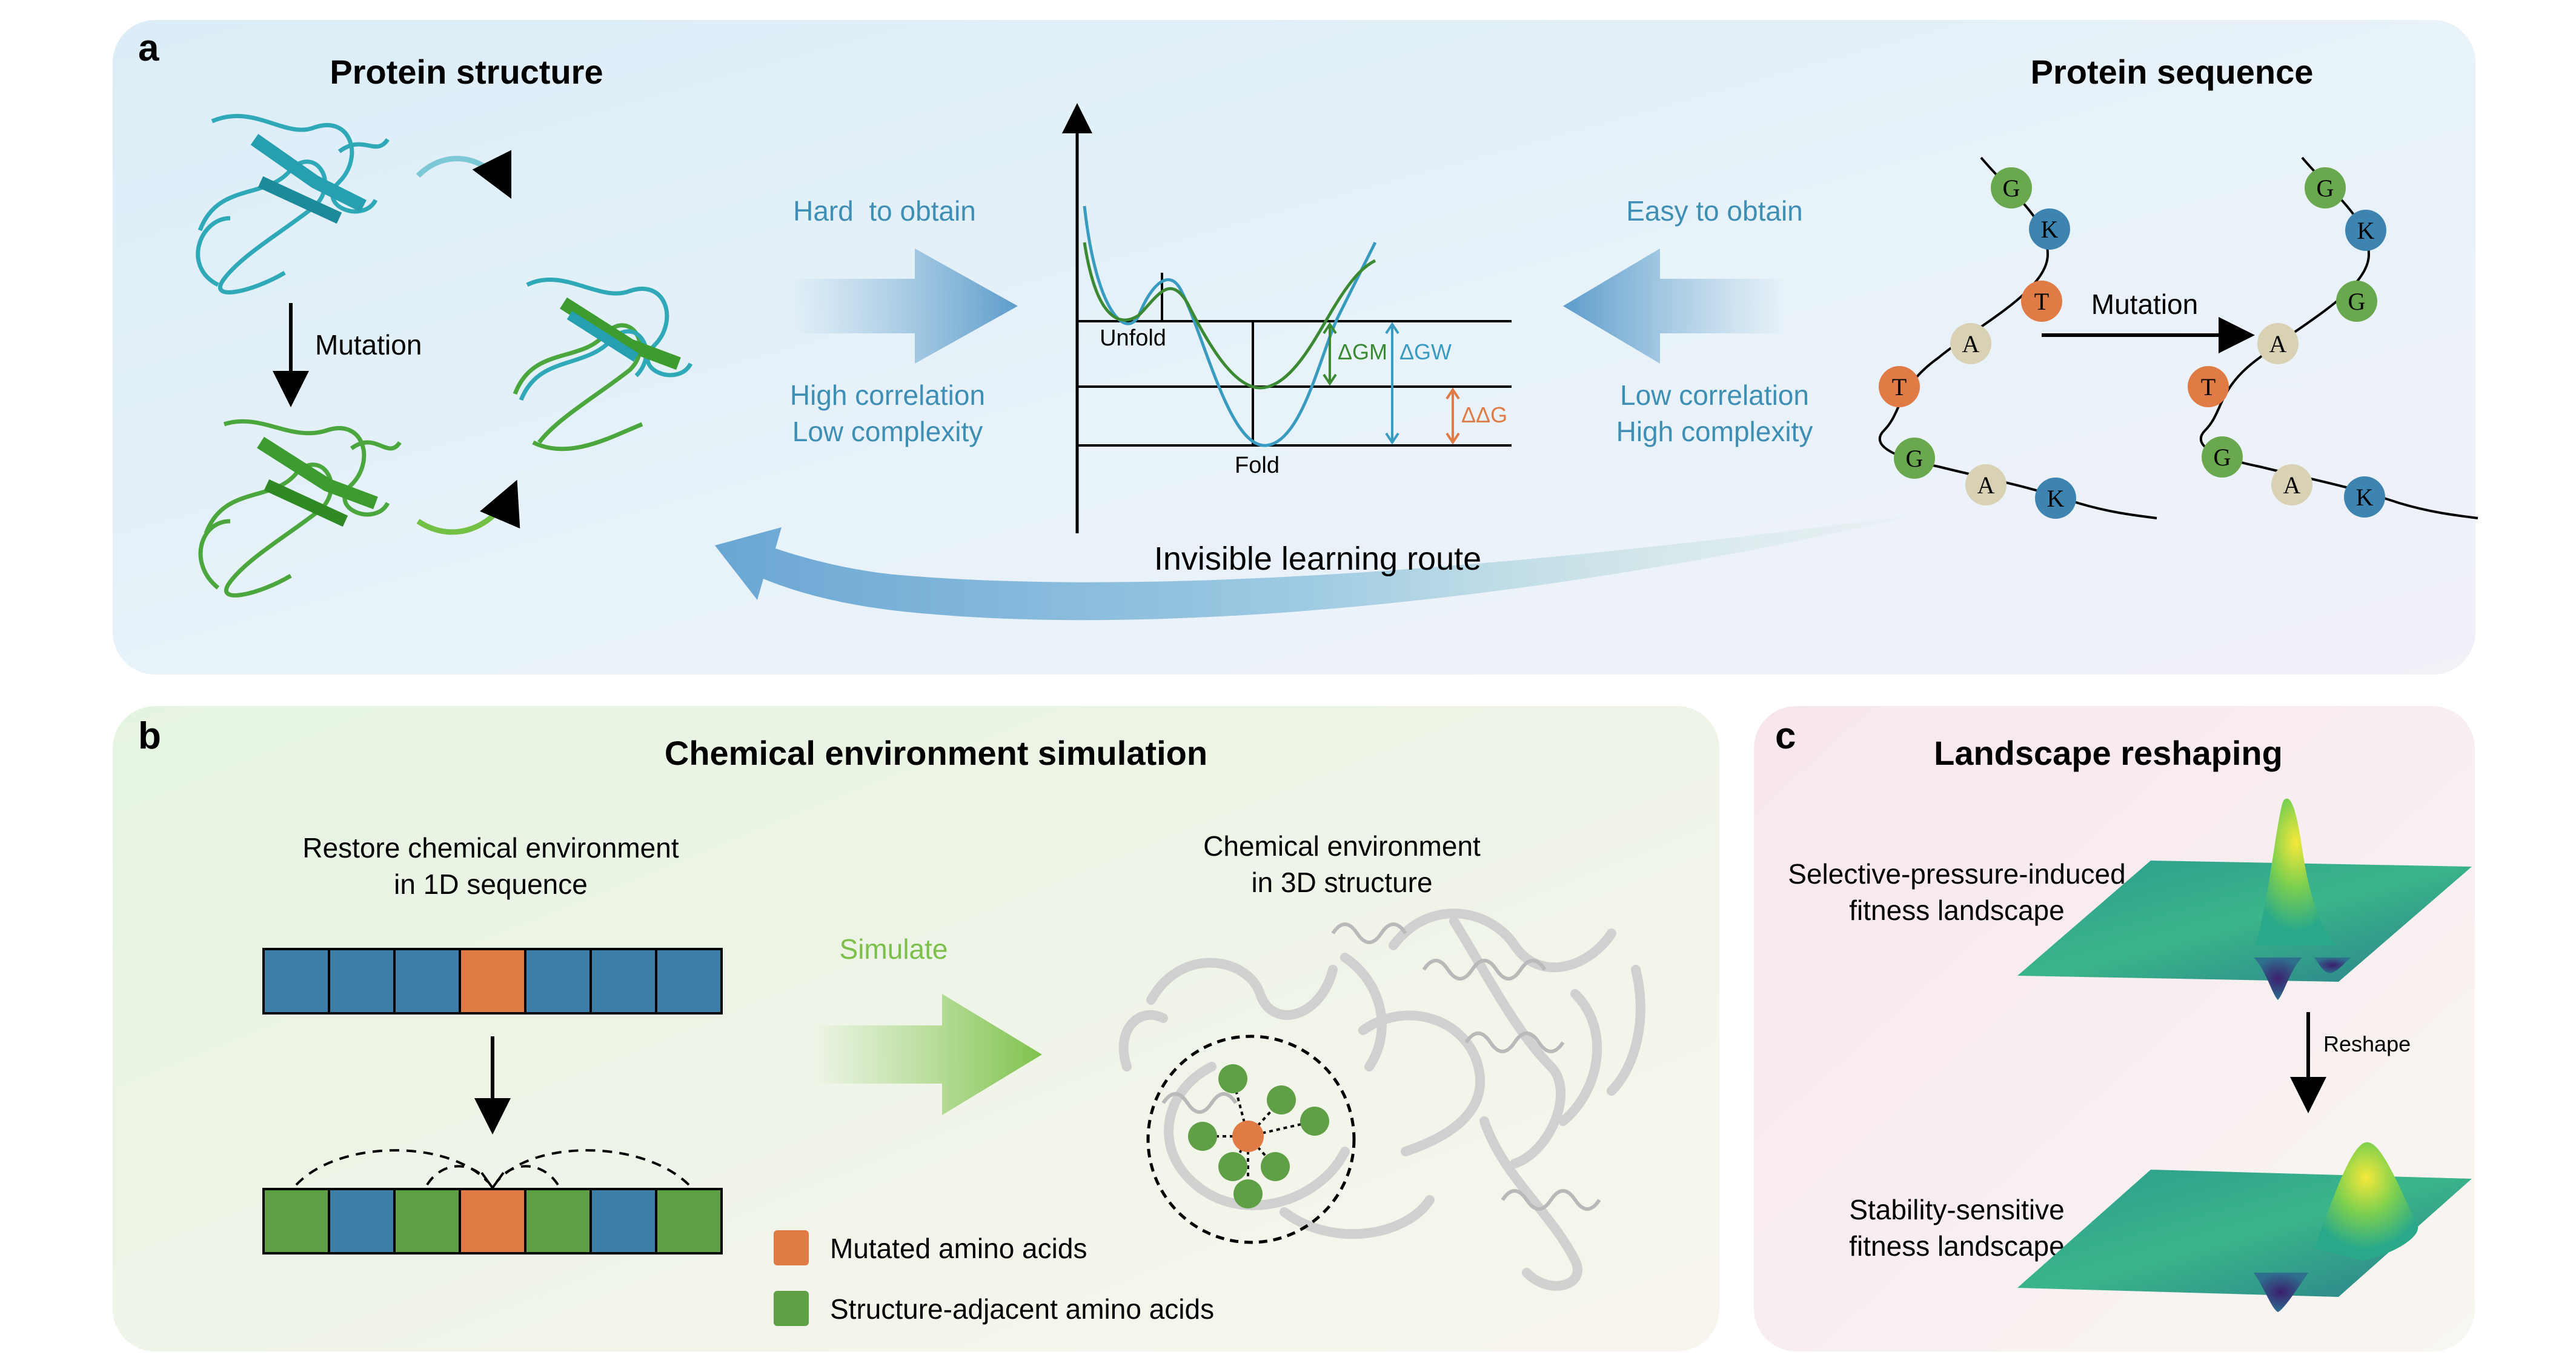 This screenshot has width=2576, height=1366. I want to click on high-complexity-label: High complexity, so click(1715, 431).